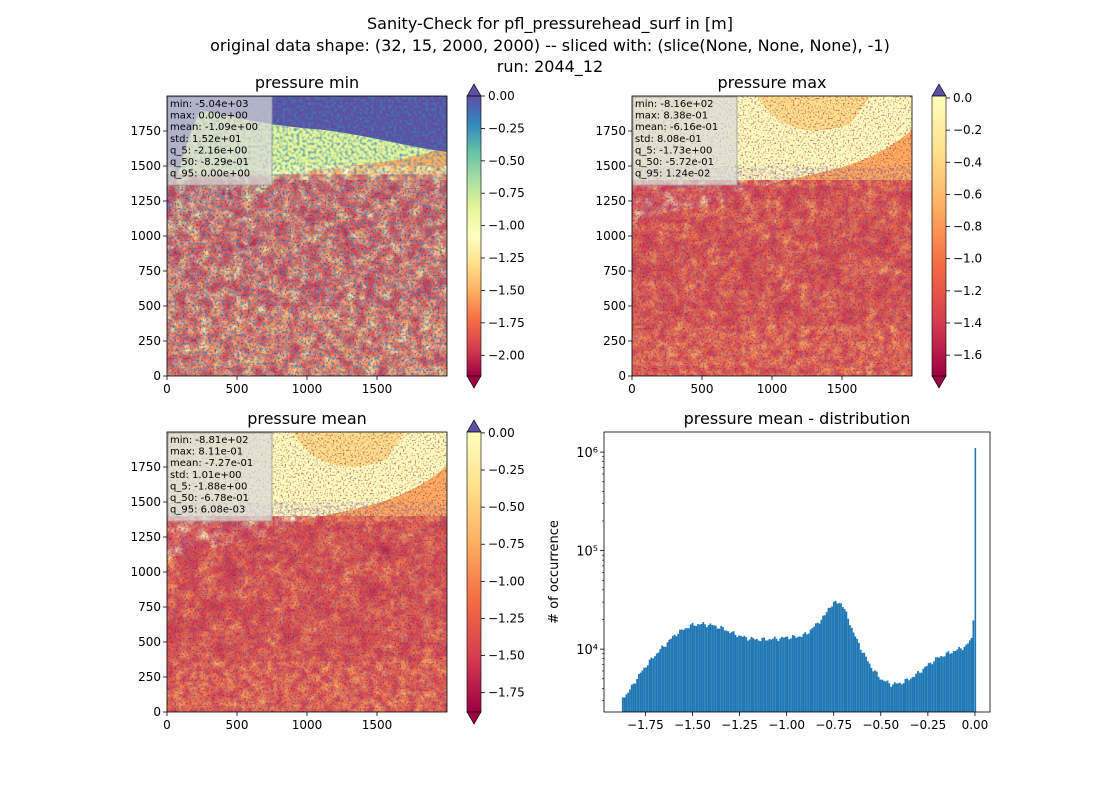 The image size is (1100, 800). Describe the element at coordinates (307, 82) in the screenshot. I see `panel-title: pressure min` at that location.